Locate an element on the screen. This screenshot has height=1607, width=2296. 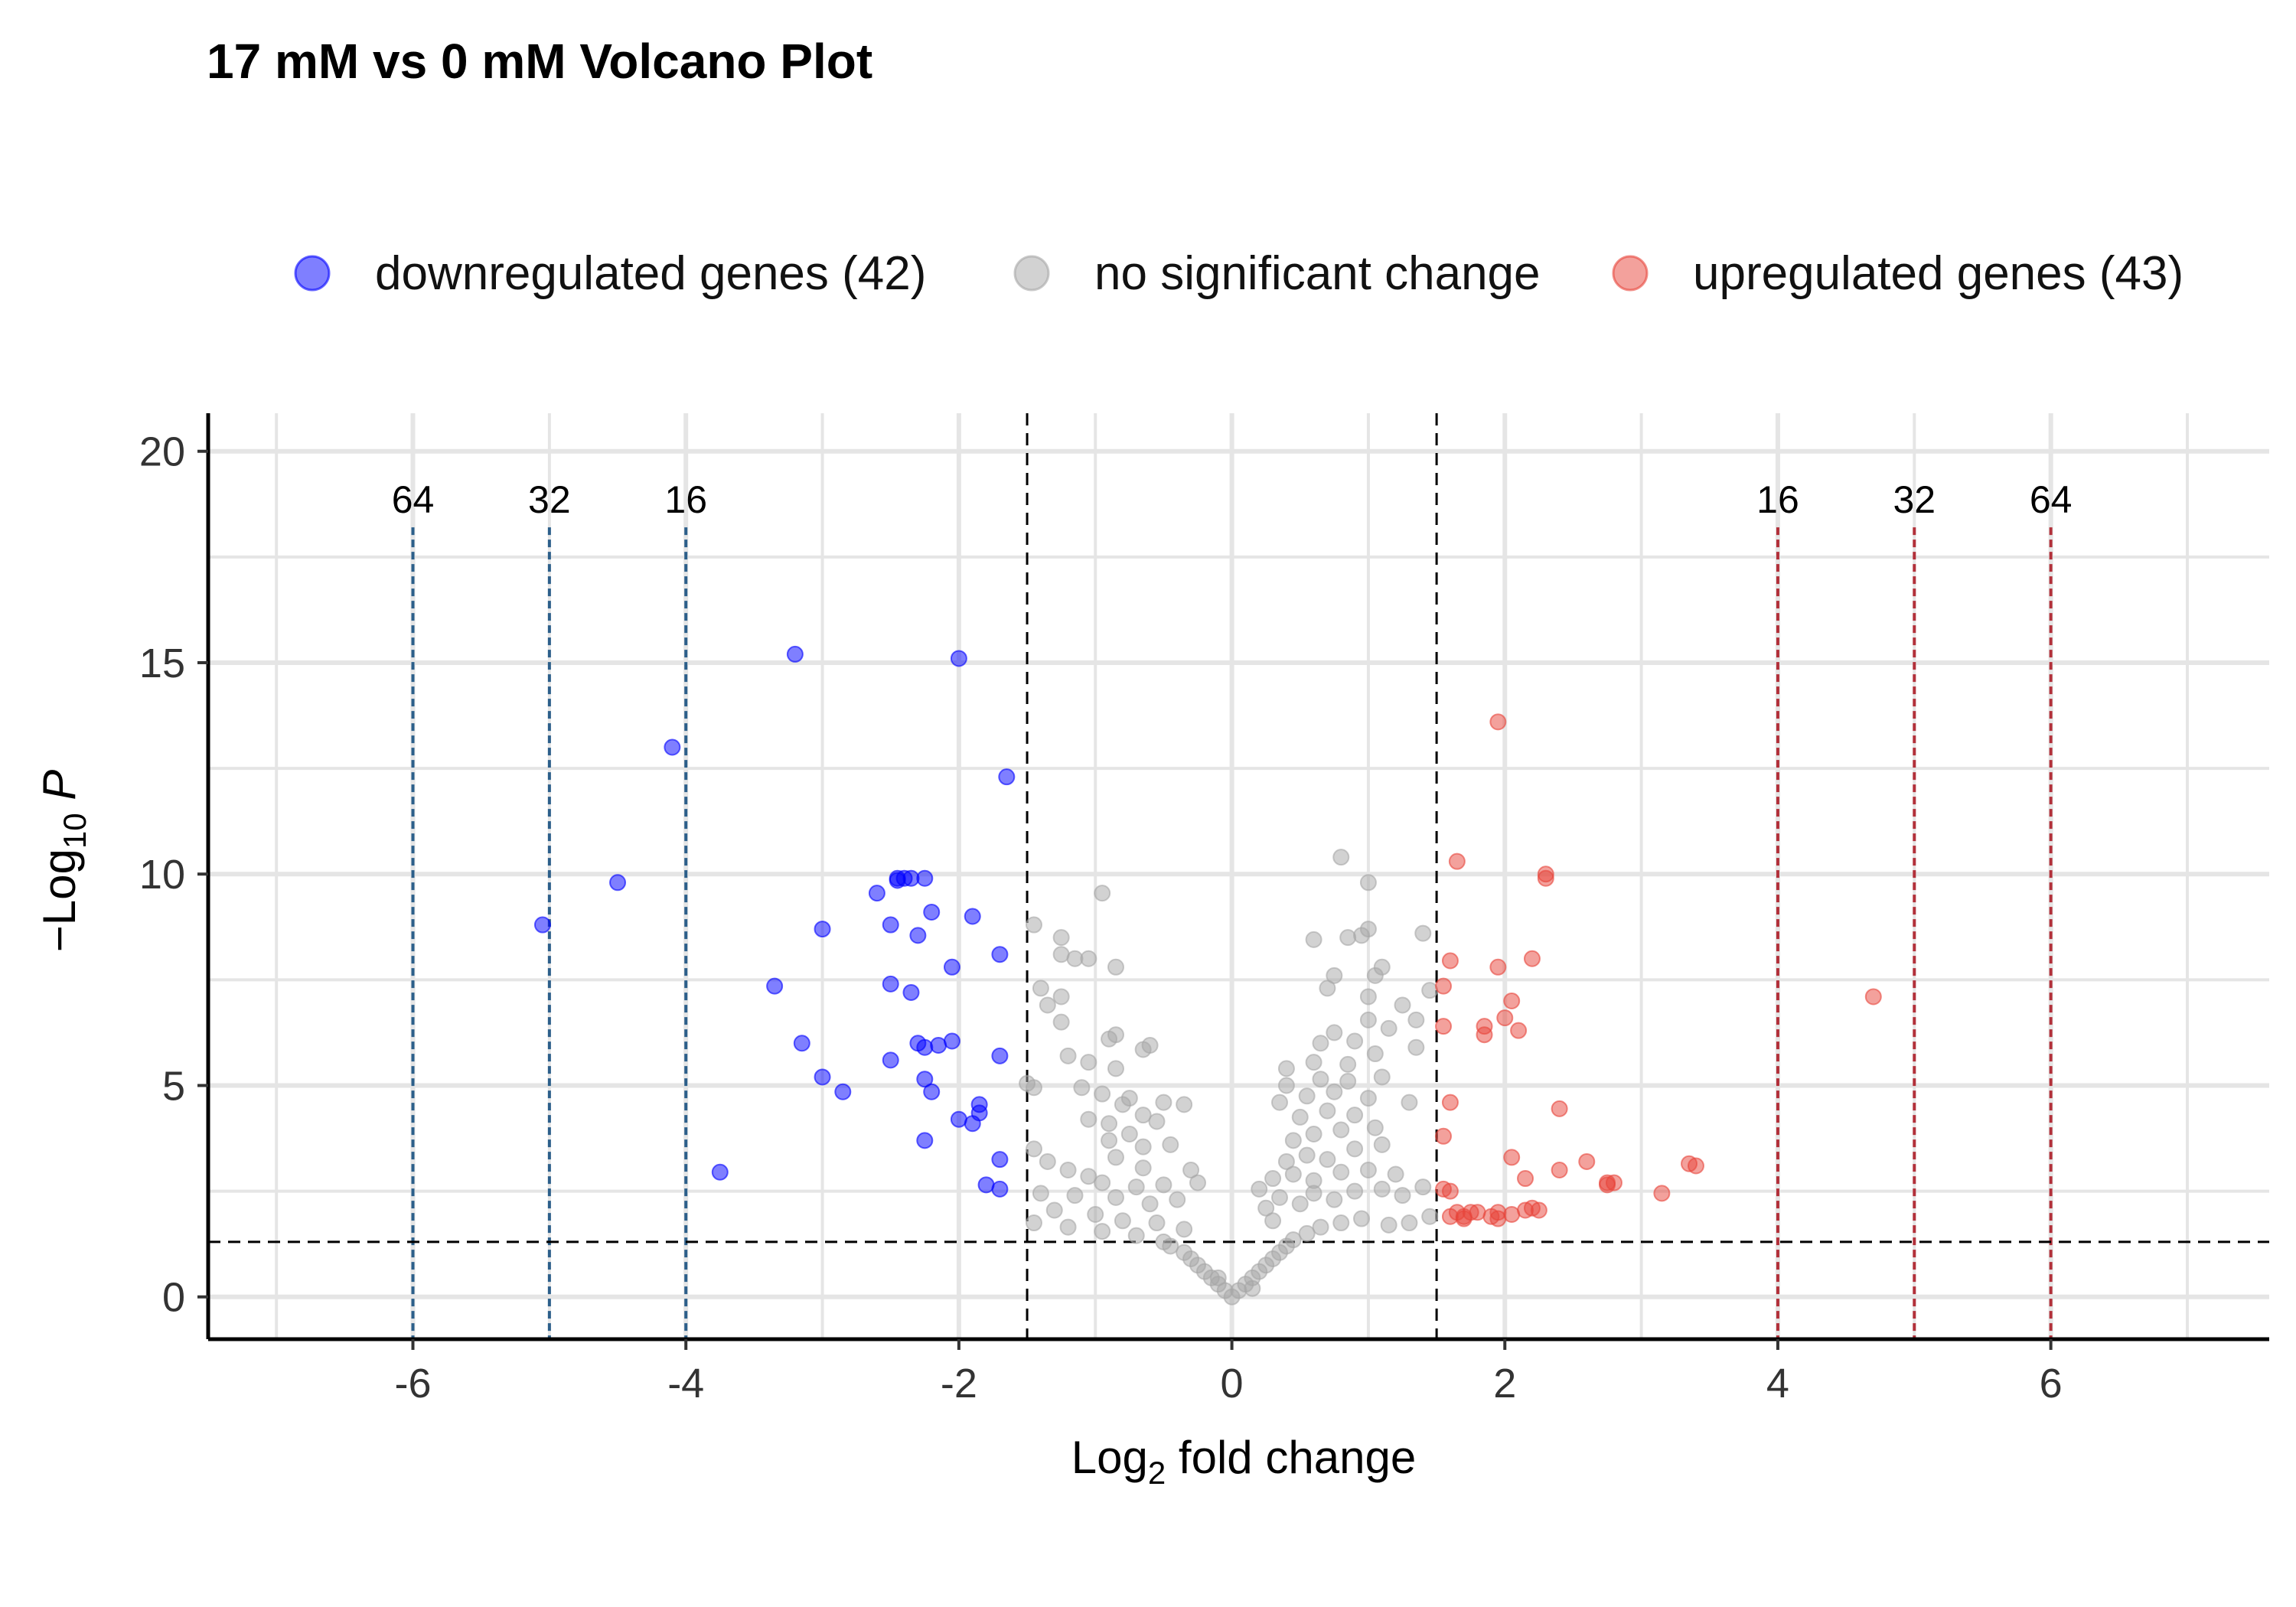
chart-title: 17 mM vs 0 mM Volcano Plot is located at coordinates (539, 62).